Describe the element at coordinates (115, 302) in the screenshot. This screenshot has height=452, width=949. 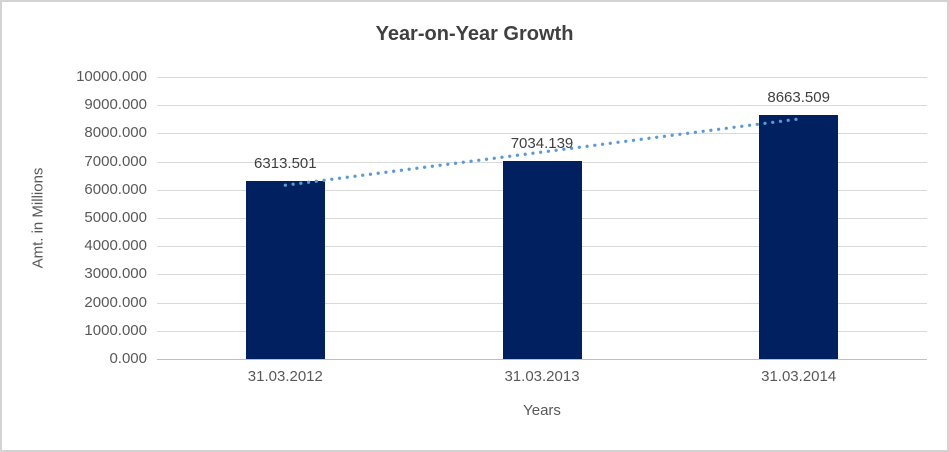
I see `y-tick-label: 2000.000` at that location.